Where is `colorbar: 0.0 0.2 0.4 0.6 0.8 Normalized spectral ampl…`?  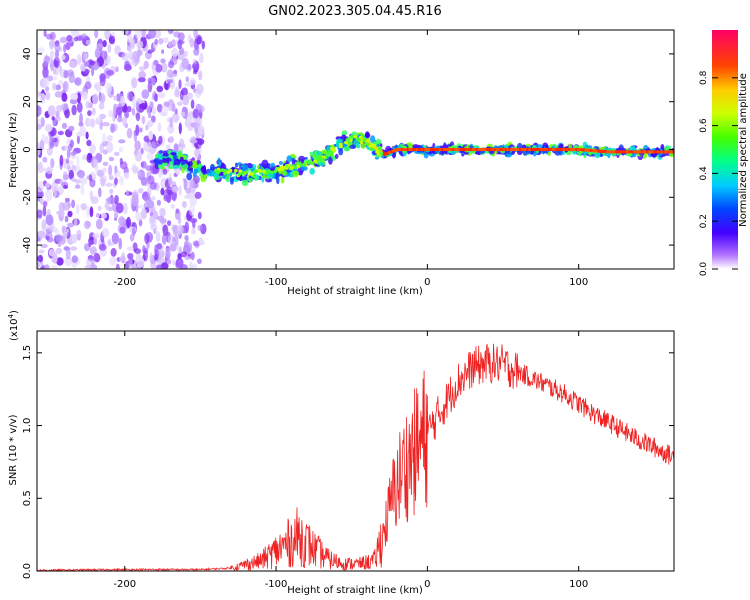 colorbar: 0.0 0.2 0.4 0.6 0.8 Normalized spectral ampl… is located at coordinates (724, 153).